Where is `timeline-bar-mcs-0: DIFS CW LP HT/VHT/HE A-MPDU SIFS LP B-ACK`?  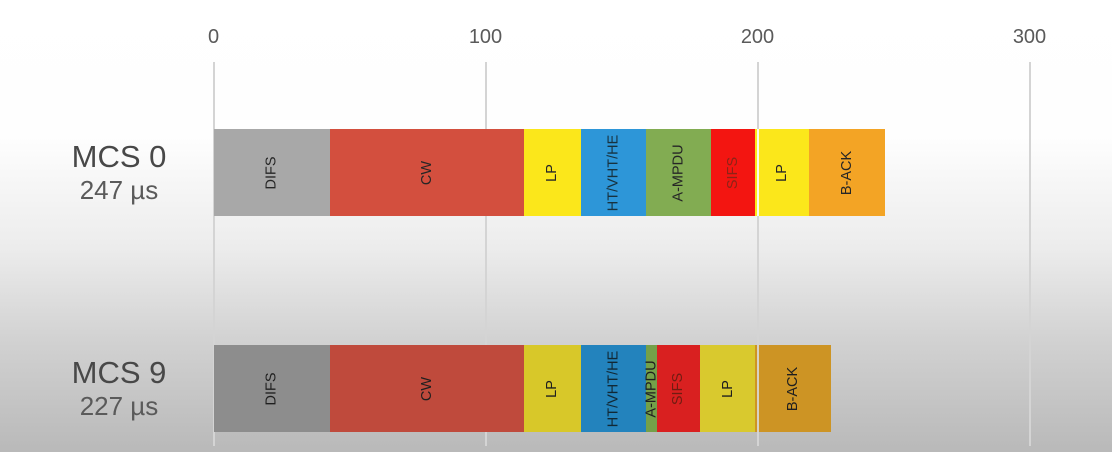 timeline-bar-mcs-0: DIFS CW LP HT/VHT/HE A-MPDU SIFS LP B-ACK is located at coordinates (549, 172).